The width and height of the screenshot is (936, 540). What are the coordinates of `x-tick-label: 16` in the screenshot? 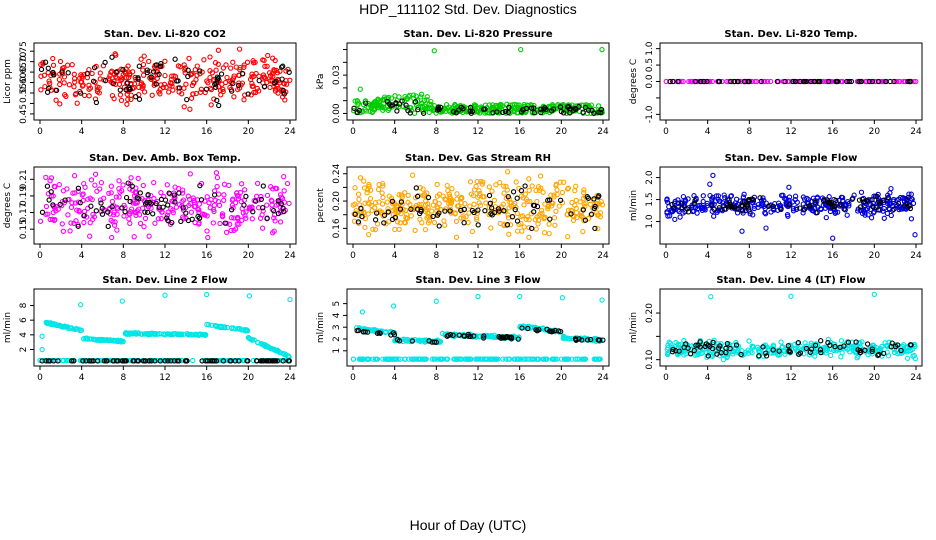 It's located at (207, 132).